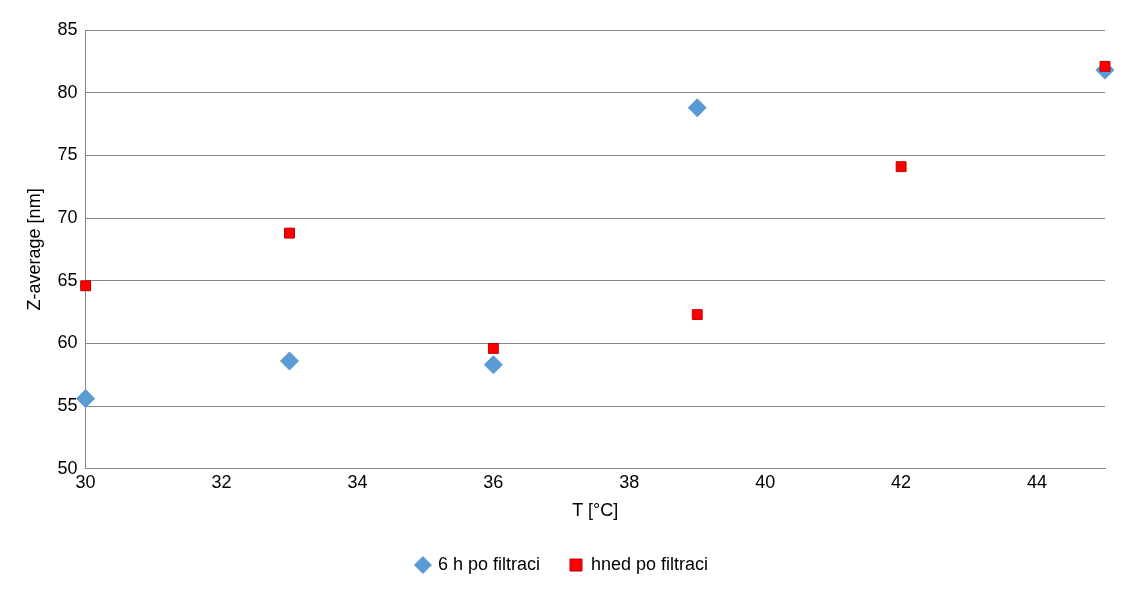  Describe the element at coordinates (67, 28) in the screenshot. I see `y-tick-label: 85` at that location.